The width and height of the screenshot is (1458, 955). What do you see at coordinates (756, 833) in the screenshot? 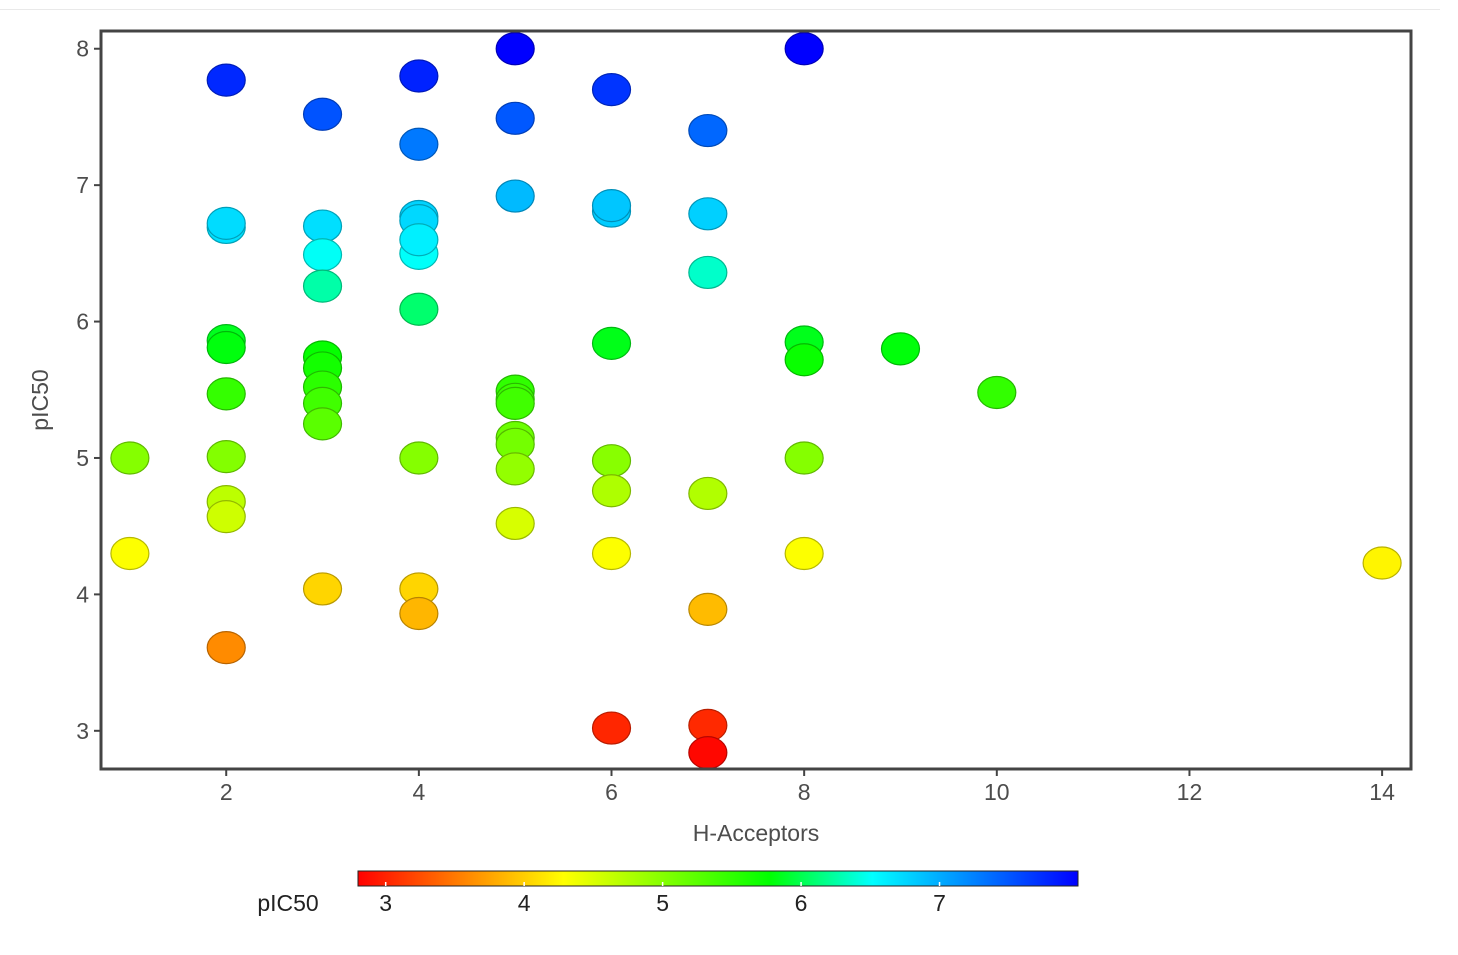
I see `x-axis-label: H-Acceptors` at bounding box center [756, 833].